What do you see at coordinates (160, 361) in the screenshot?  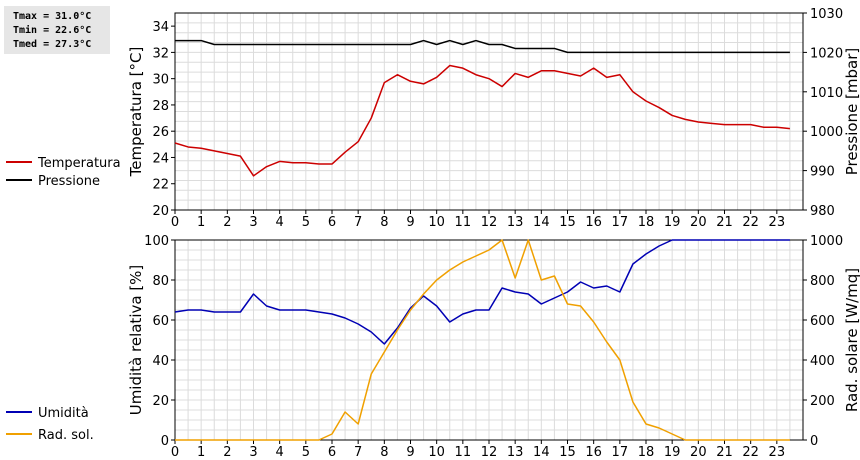 I see `y-tick-label-left: 40` at bounding box center [160, 361].